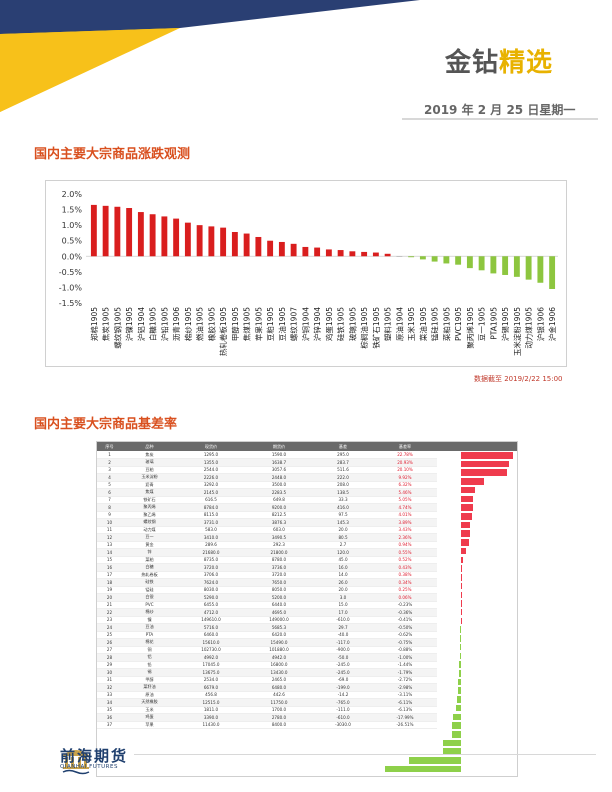 This screenshot has width=612, height=792. What do you see at coordinates (267, 552) in the screenshot?
I see `table-row: 14 锌 21680.0 21800.0 120.0 0.55%` at bounding box center [267, 552].